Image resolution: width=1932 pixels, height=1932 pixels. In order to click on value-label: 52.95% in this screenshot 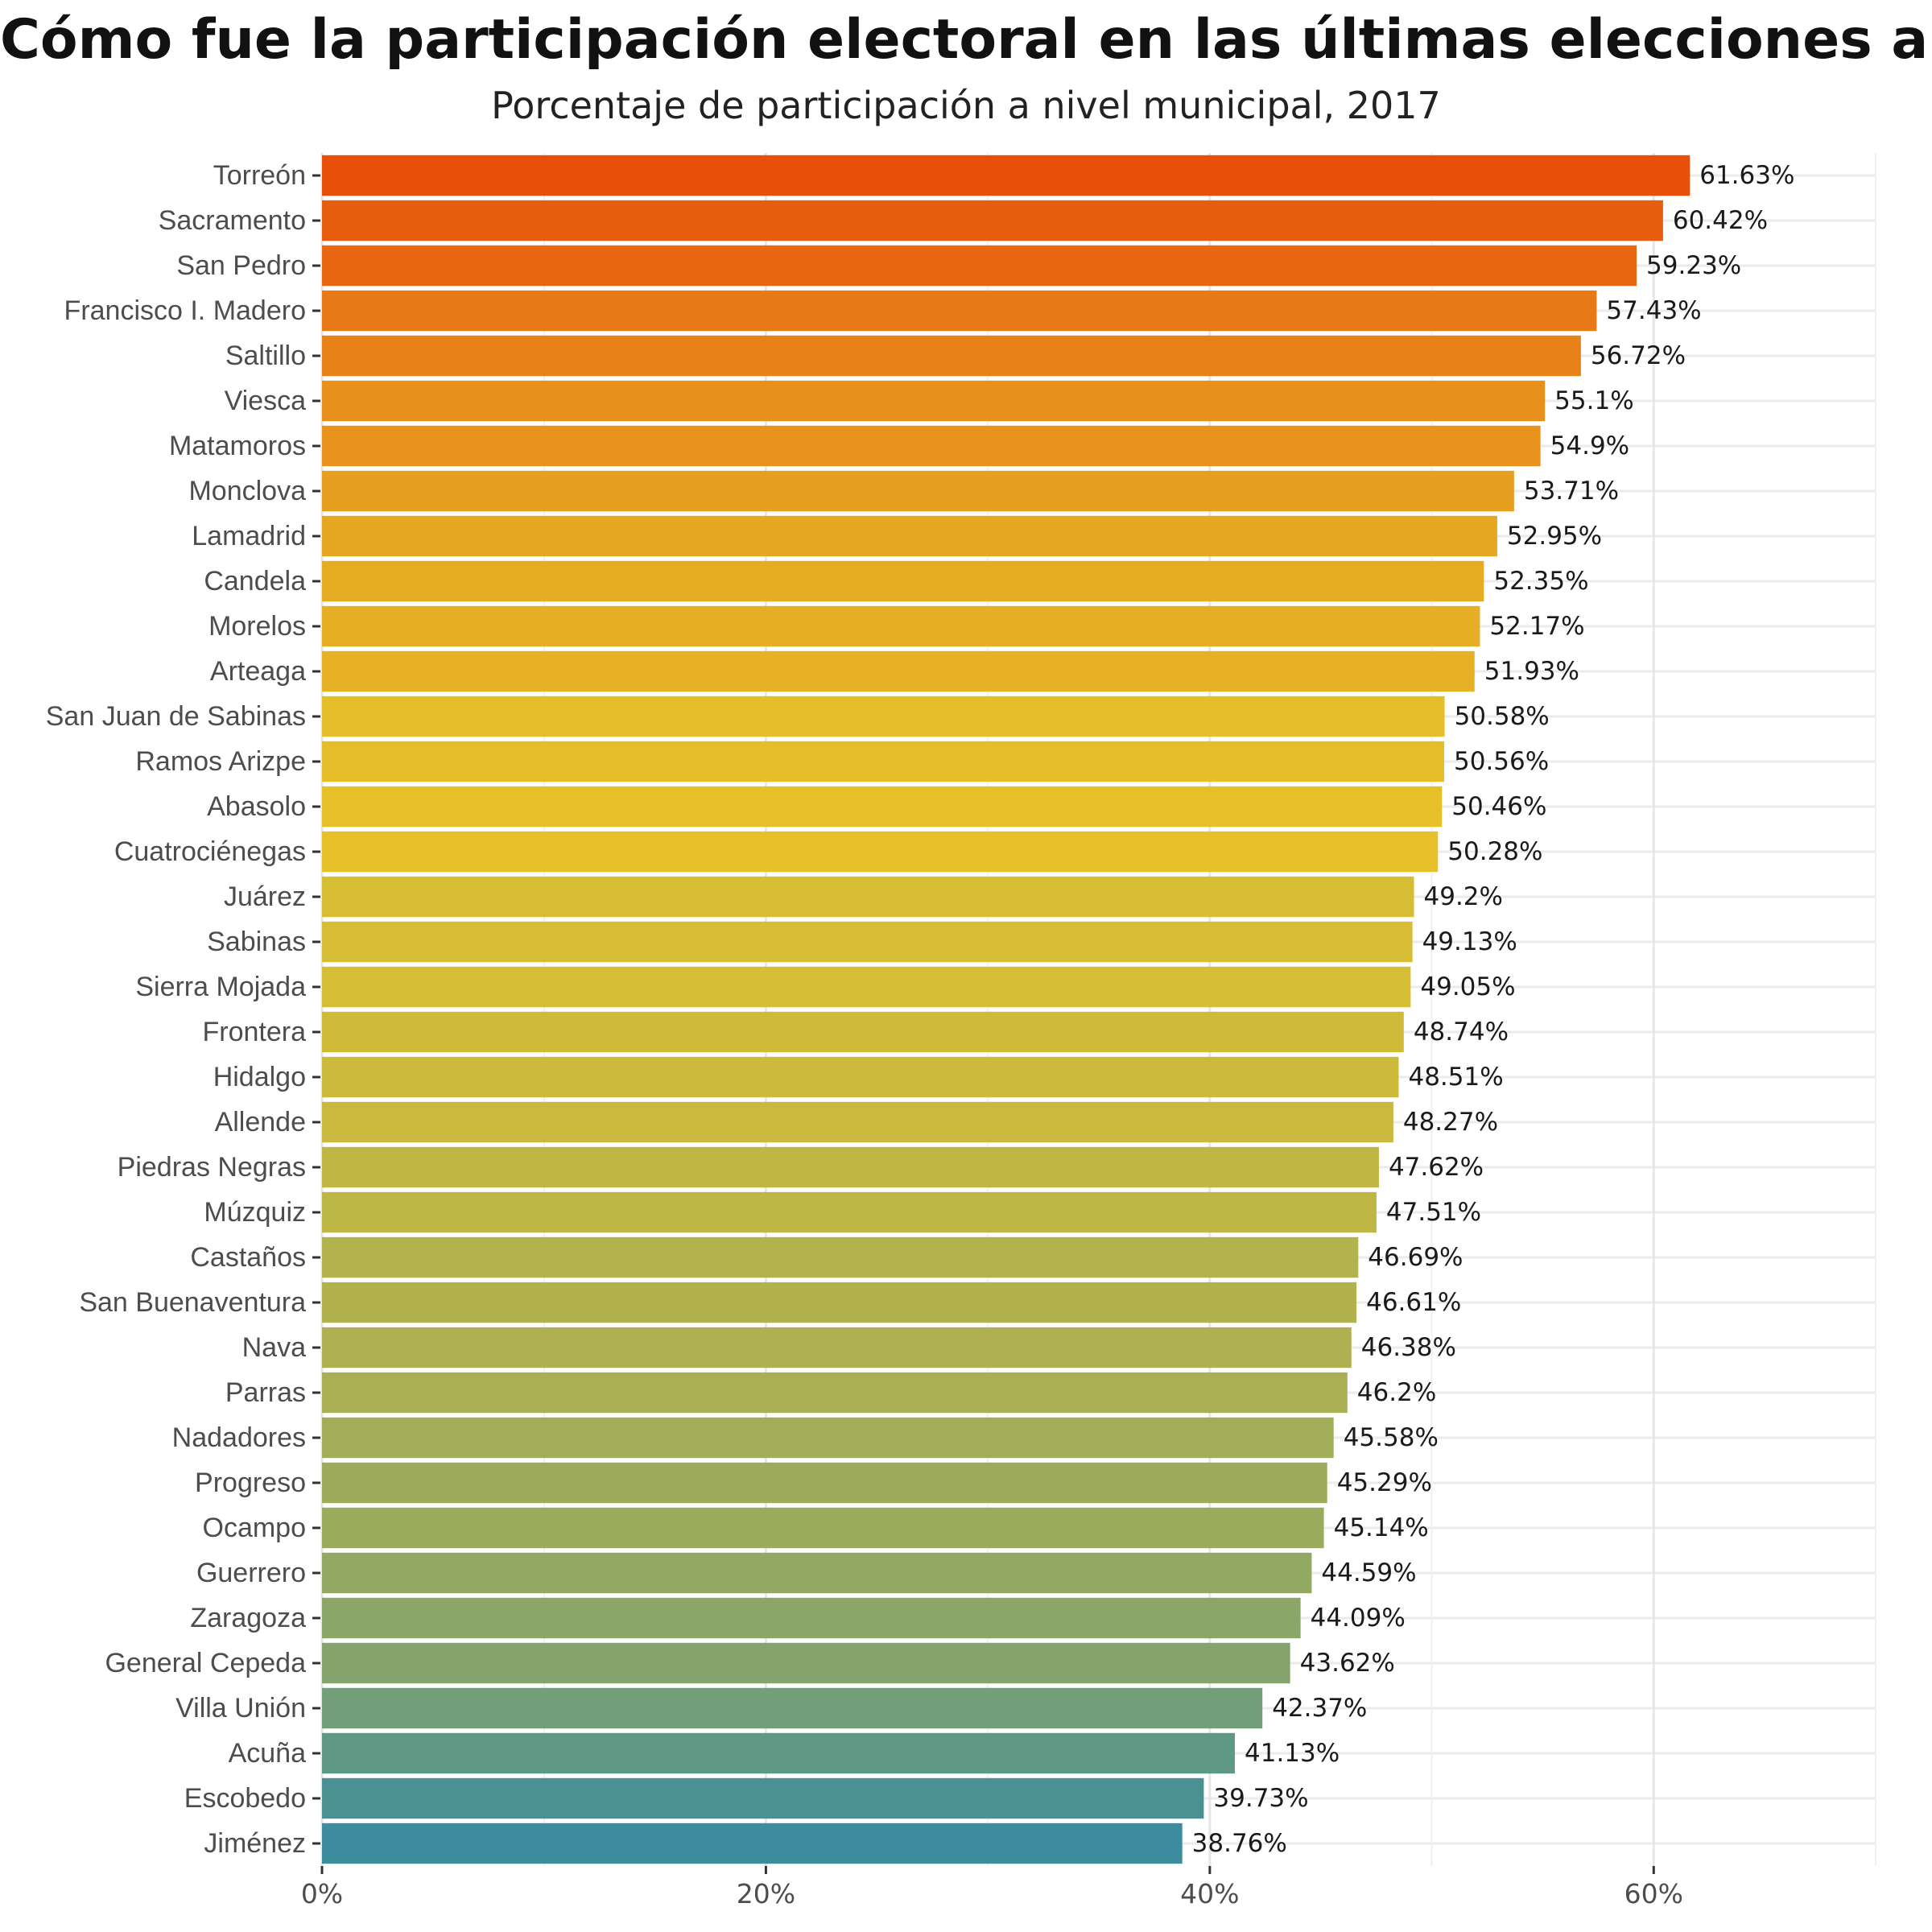, I will do `click(1554, 536)`.